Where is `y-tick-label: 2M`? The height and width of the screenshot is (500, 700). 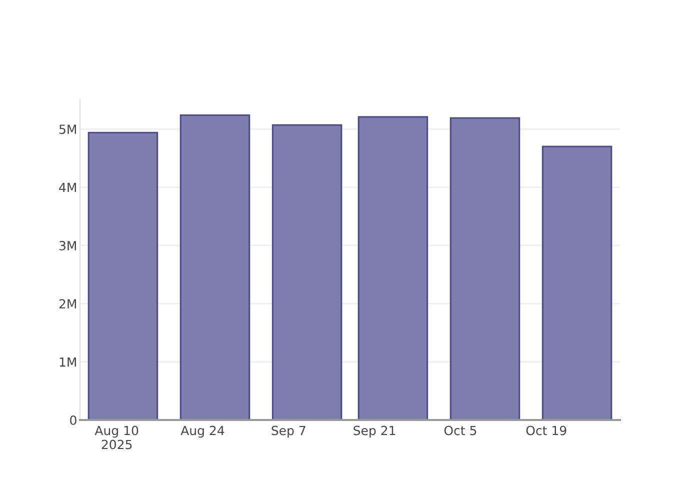
y-tick-label: 2M is located at coordinates (67, 303).